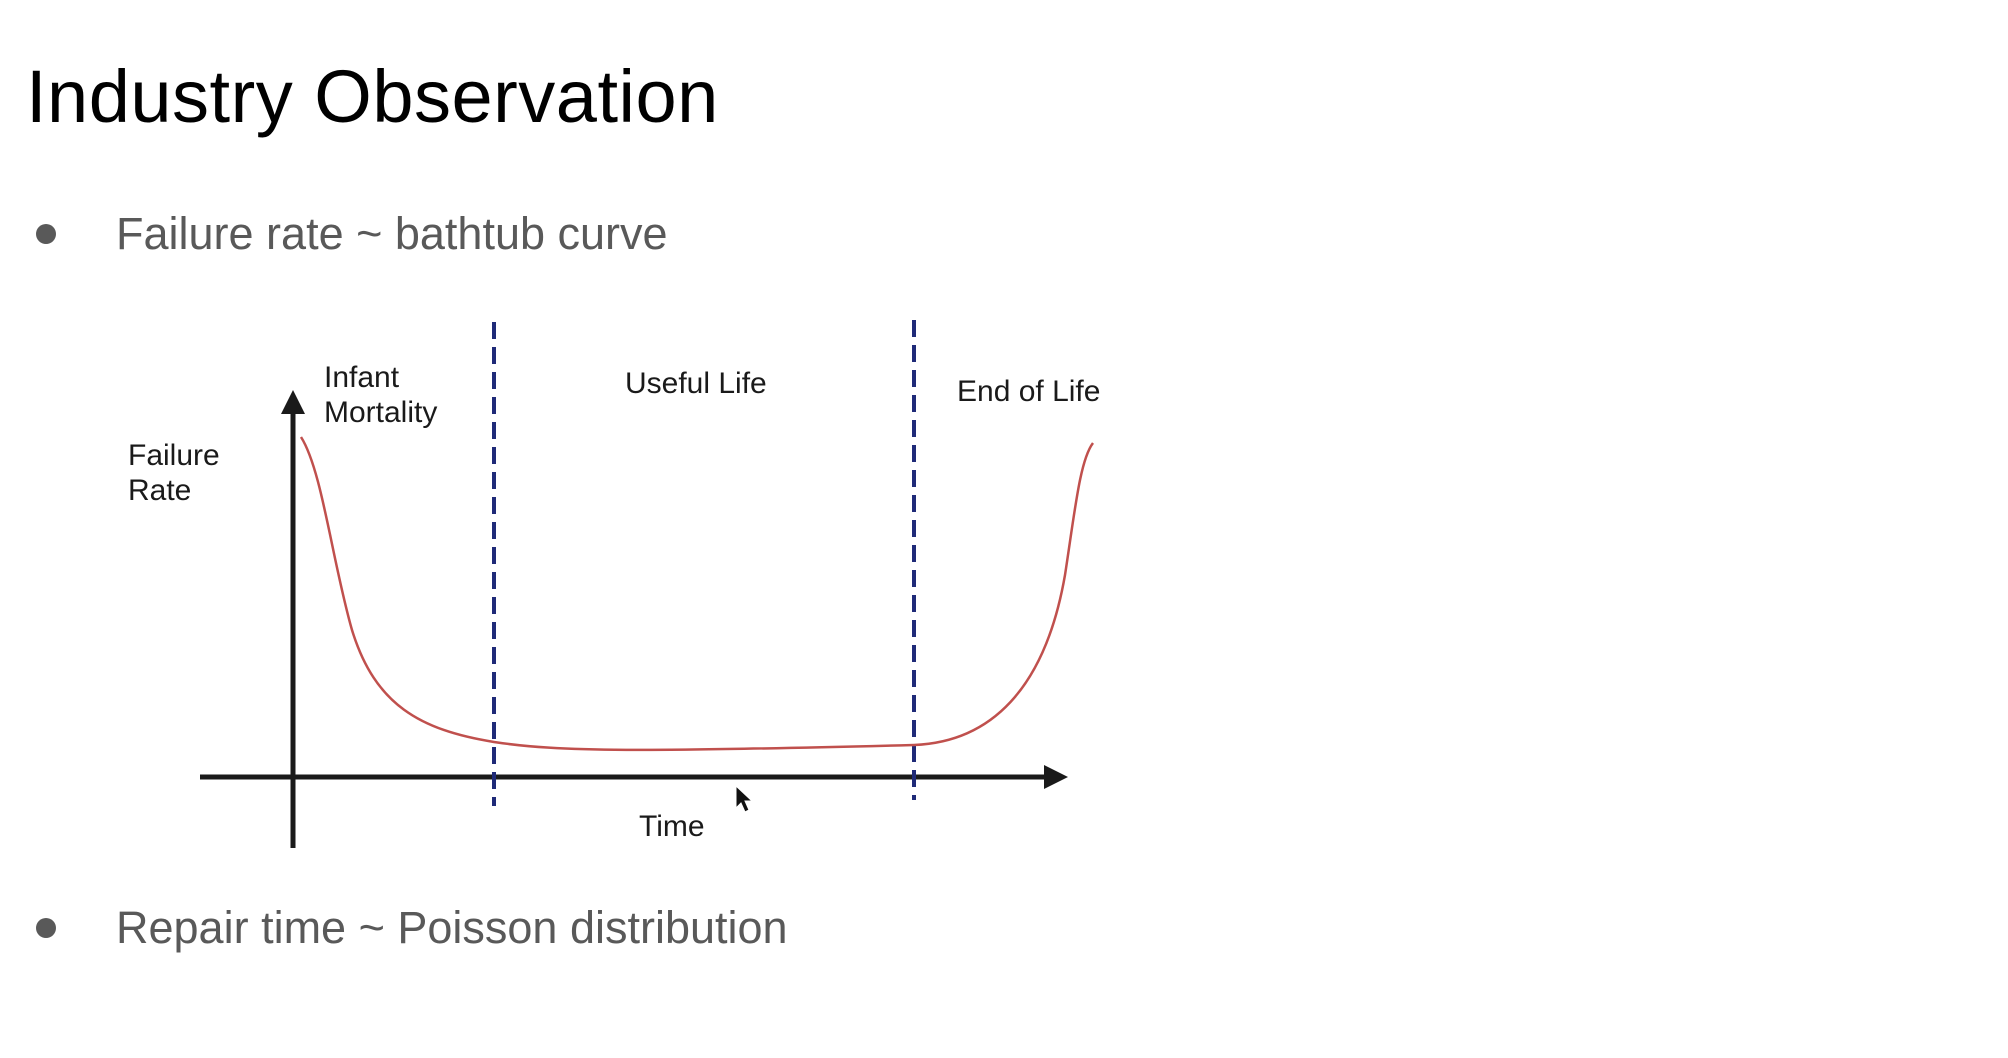 This screenshot has width=2008, height=1058. Describe the element at coordinates (696, 383) in the screenshot. I see `useful-life-label: Useful Life` at that location.